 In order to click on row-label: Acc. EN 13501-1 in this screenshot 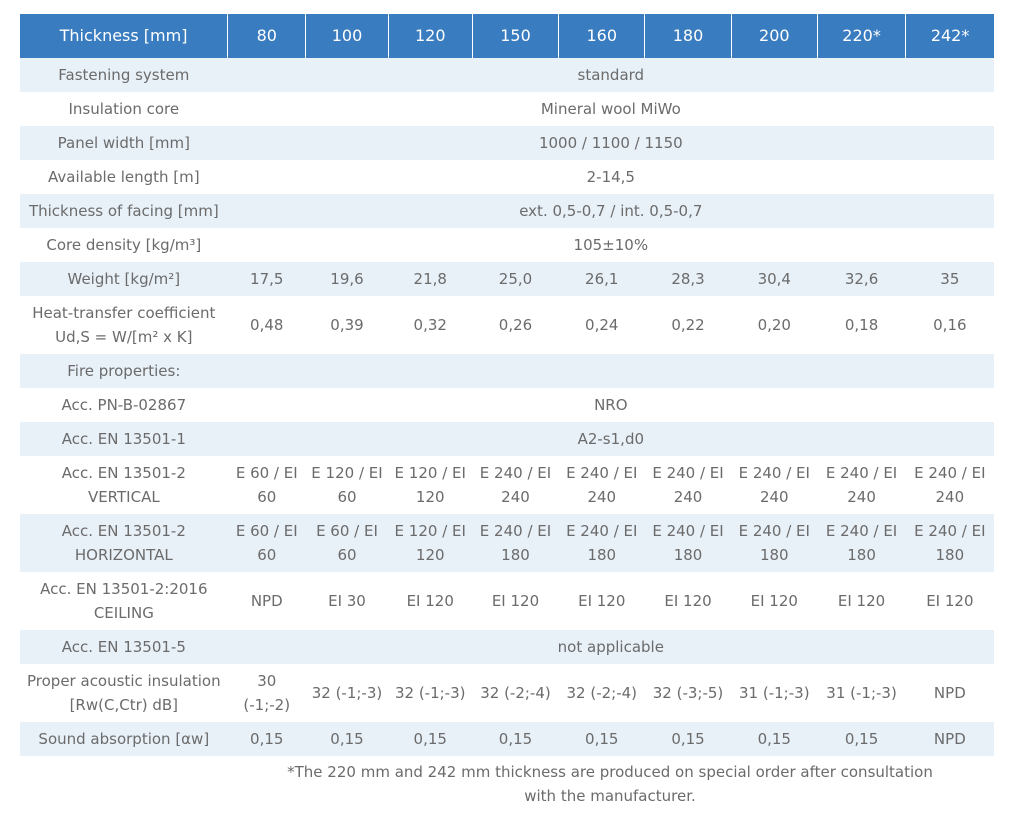, I will do `click(123, 439)`.